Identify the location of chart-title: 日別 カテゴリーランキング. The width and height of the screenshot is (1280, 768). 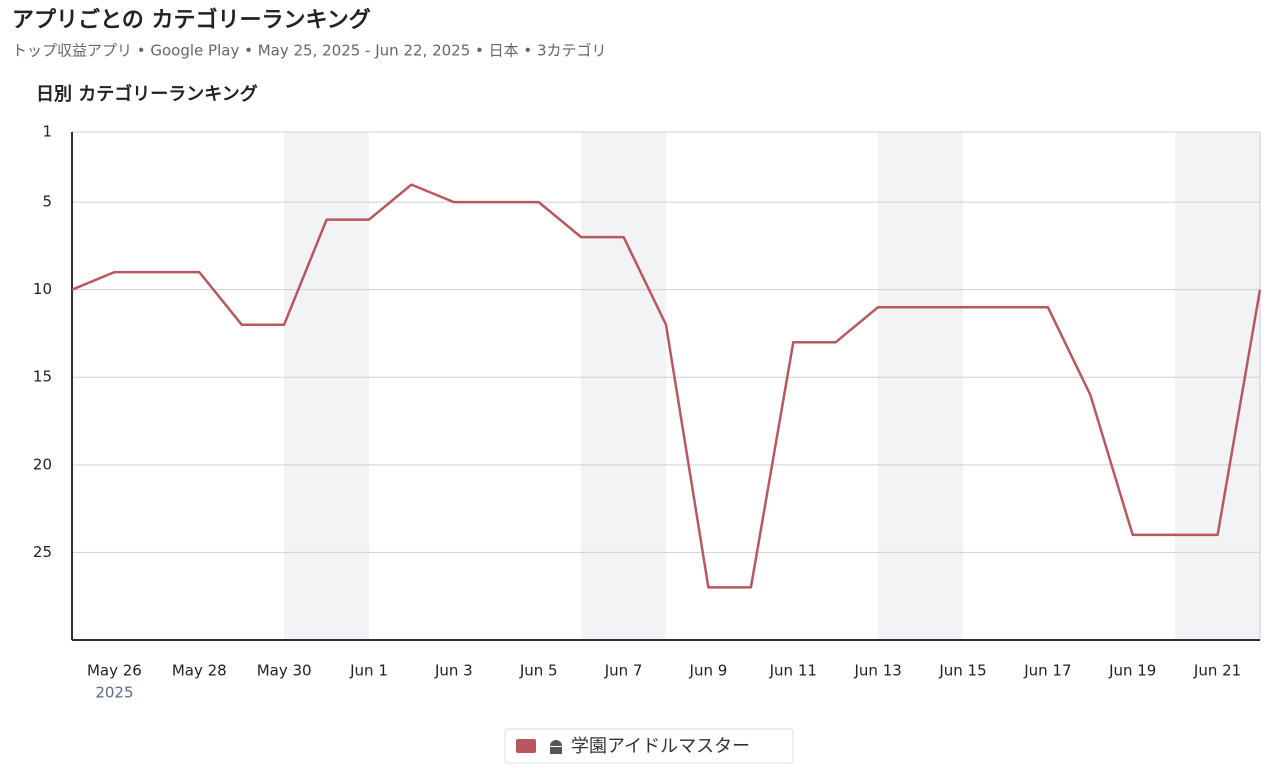
(147, 94).